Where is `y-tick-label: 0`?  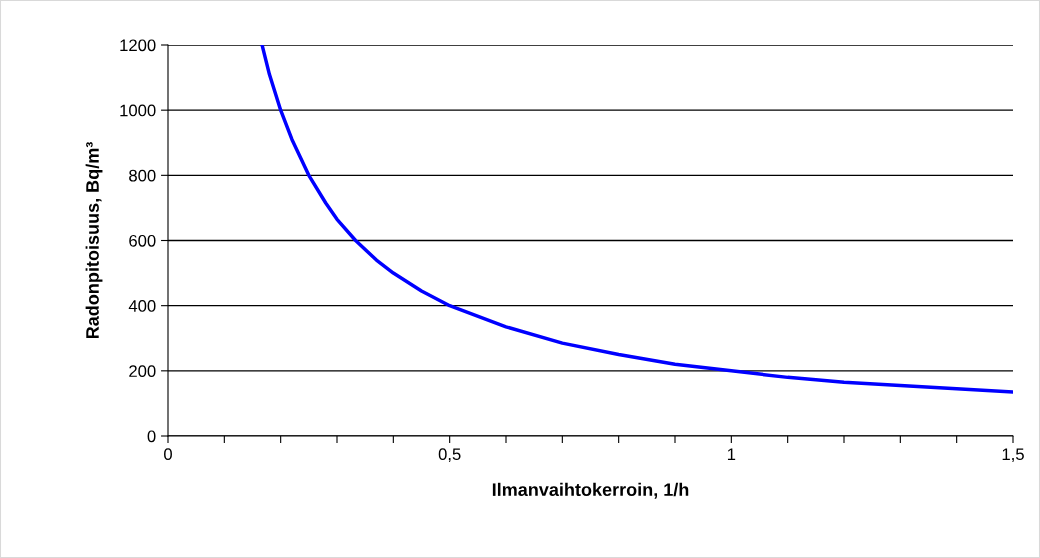 y-tick-label: 0 is located at coordinates (151, 436).